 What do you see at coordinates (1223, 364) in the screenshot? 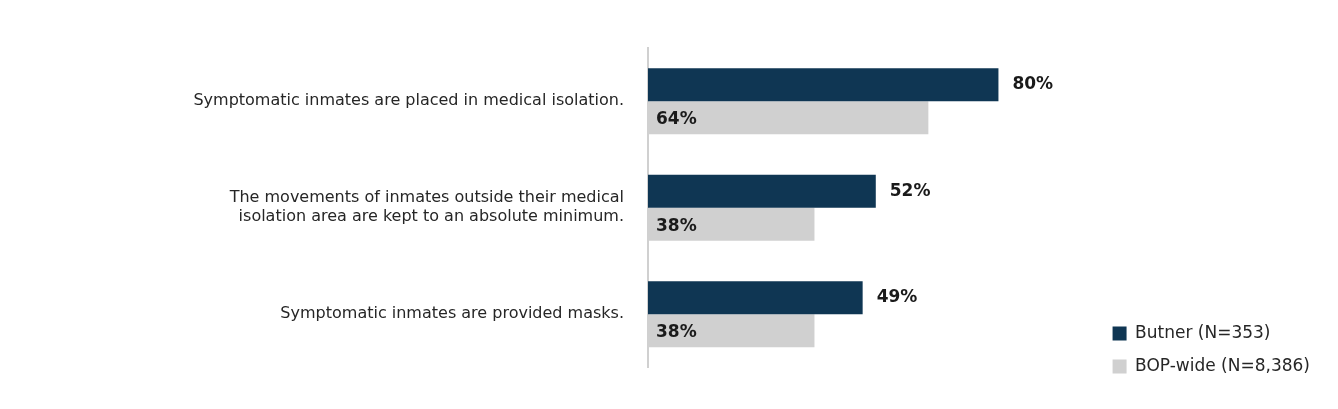
I see `legend-label: BOP-wide (N=8,386)` at bounding box center [1223, 364].